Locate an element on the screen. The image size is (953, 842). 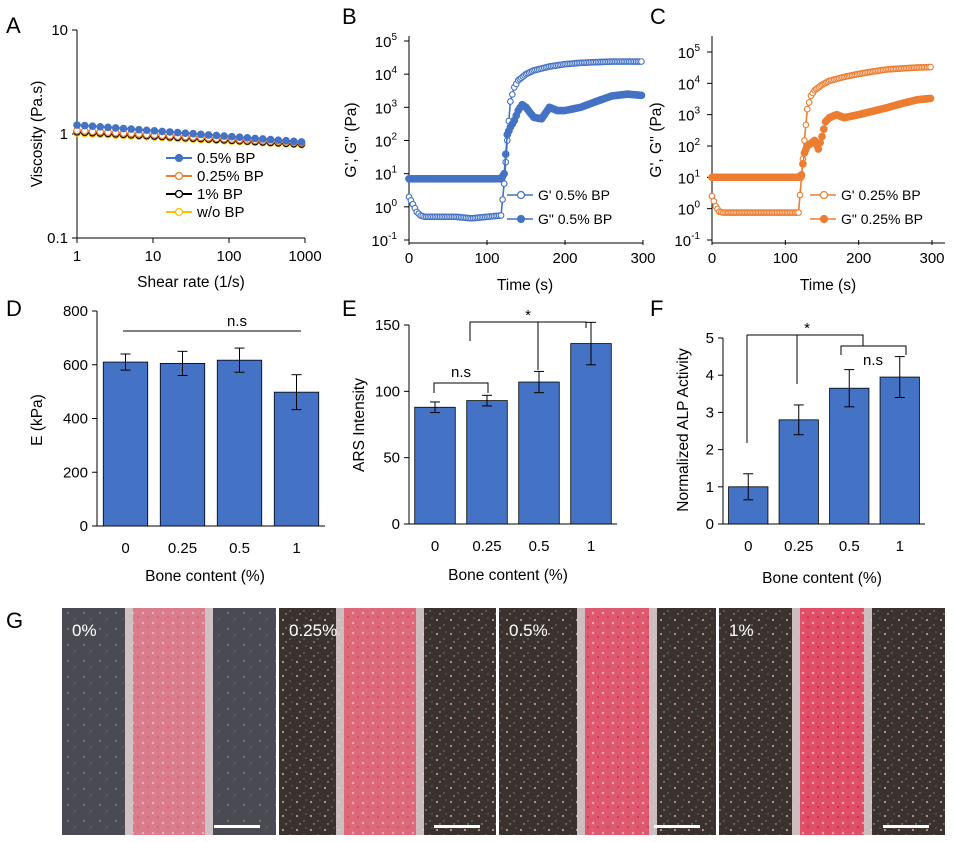
panel-f-x-tick-label: 1 is located at coordinates (900, 546).